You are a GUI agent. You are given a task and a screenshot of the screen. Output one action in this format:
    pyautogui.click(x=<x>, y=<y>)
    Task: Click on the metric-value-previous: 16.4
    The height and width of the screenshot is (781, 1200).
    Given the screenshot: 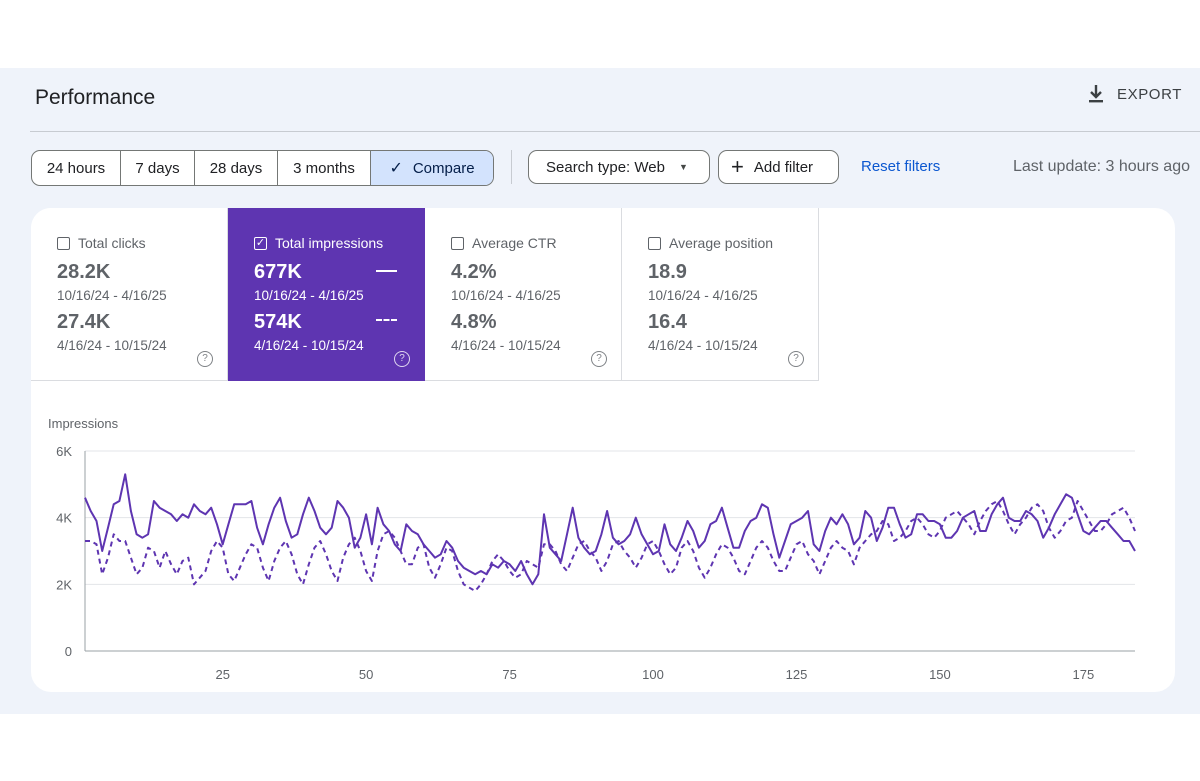 What is the action you would take?
    pyautogui.click(x=667, y=322)
    